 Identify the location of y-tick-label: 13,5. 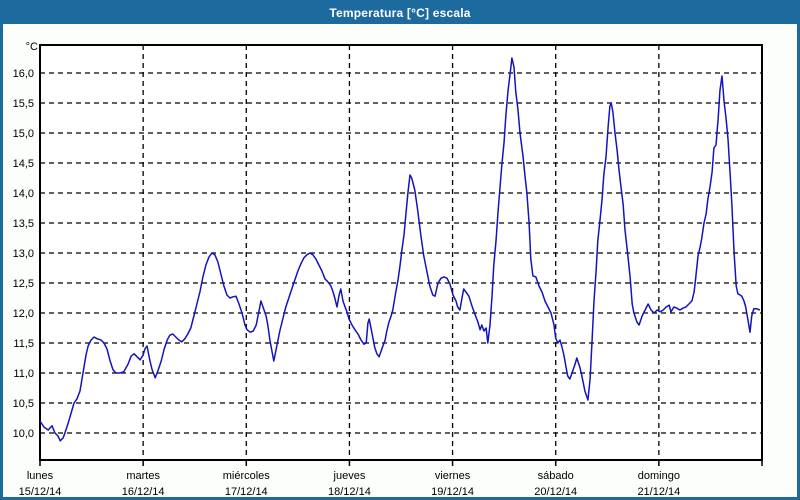
(23, 224).